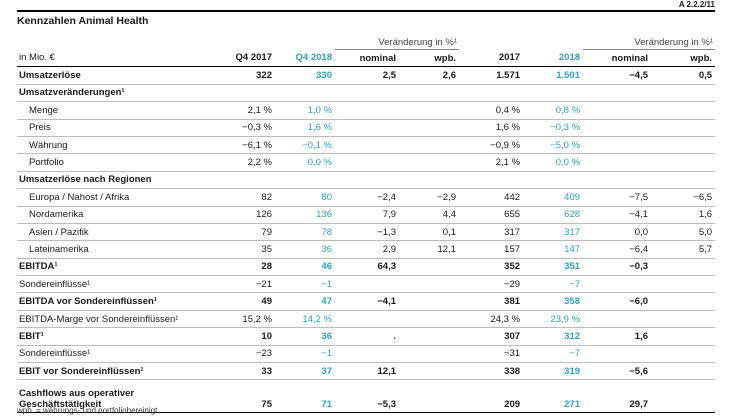  I want to click on table-row: Währung −6,1 % −0,1 % −0,9 % −5,0 %, so click(366, 145).